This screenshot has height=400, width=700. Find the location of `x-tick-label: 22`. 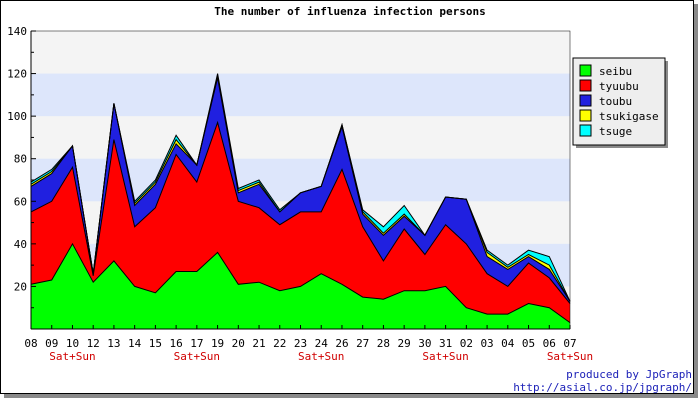

x-tick-label: 22 is located at coordinates (279, 343).